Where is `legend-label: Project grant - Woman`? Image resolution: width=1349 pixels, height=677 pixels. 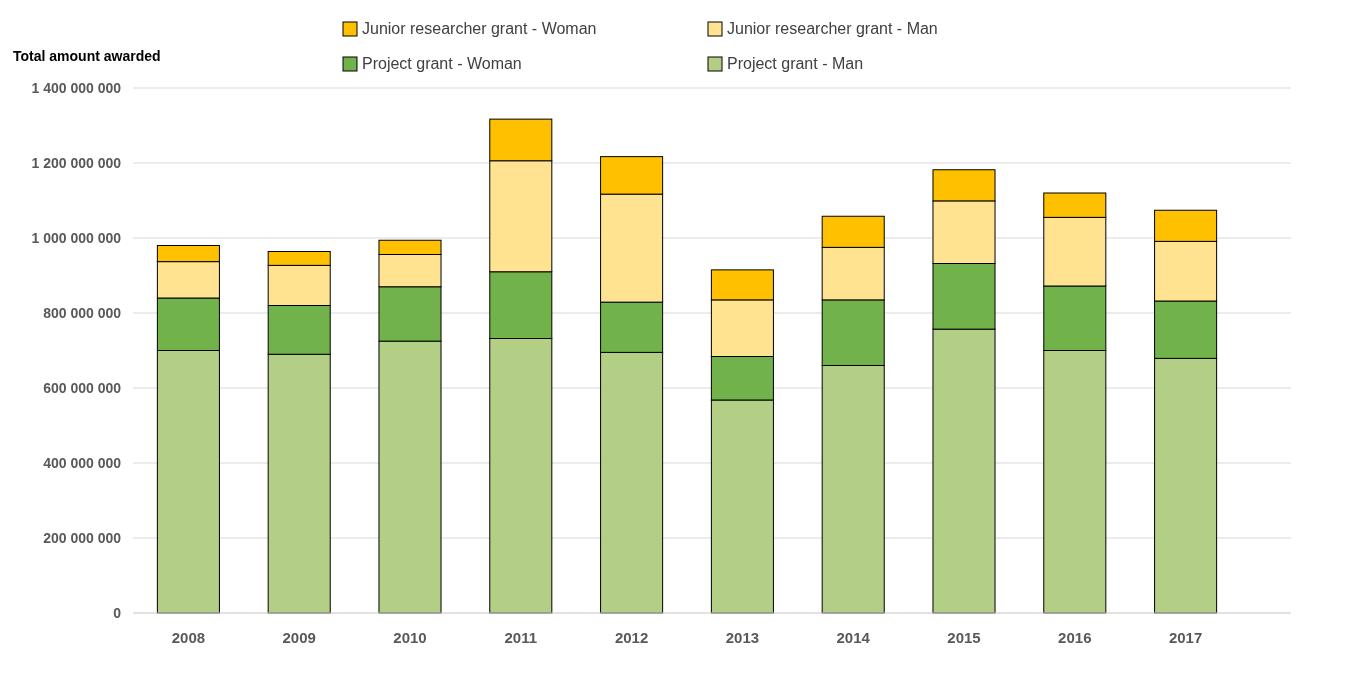
legend-label: Project grant - Woman is located at coordinates (442, 63).